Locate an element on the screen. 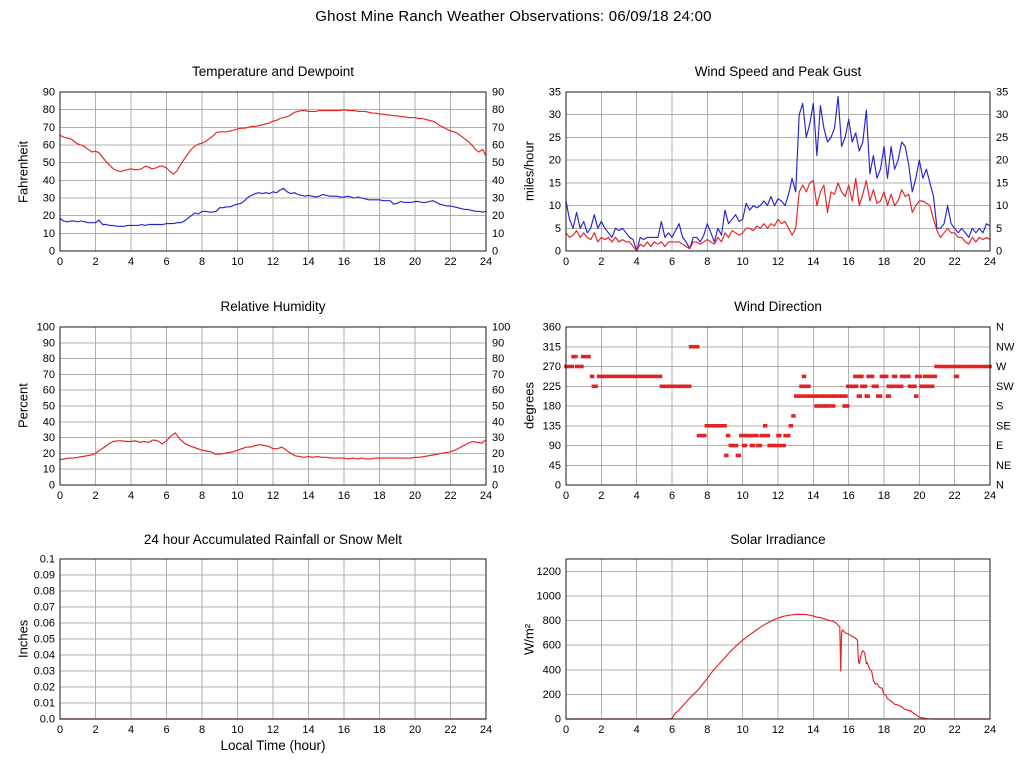 The height and width of the screenshot is (772, 1027). y-tick-label-right: 90 is located at coordinates (498, 343).